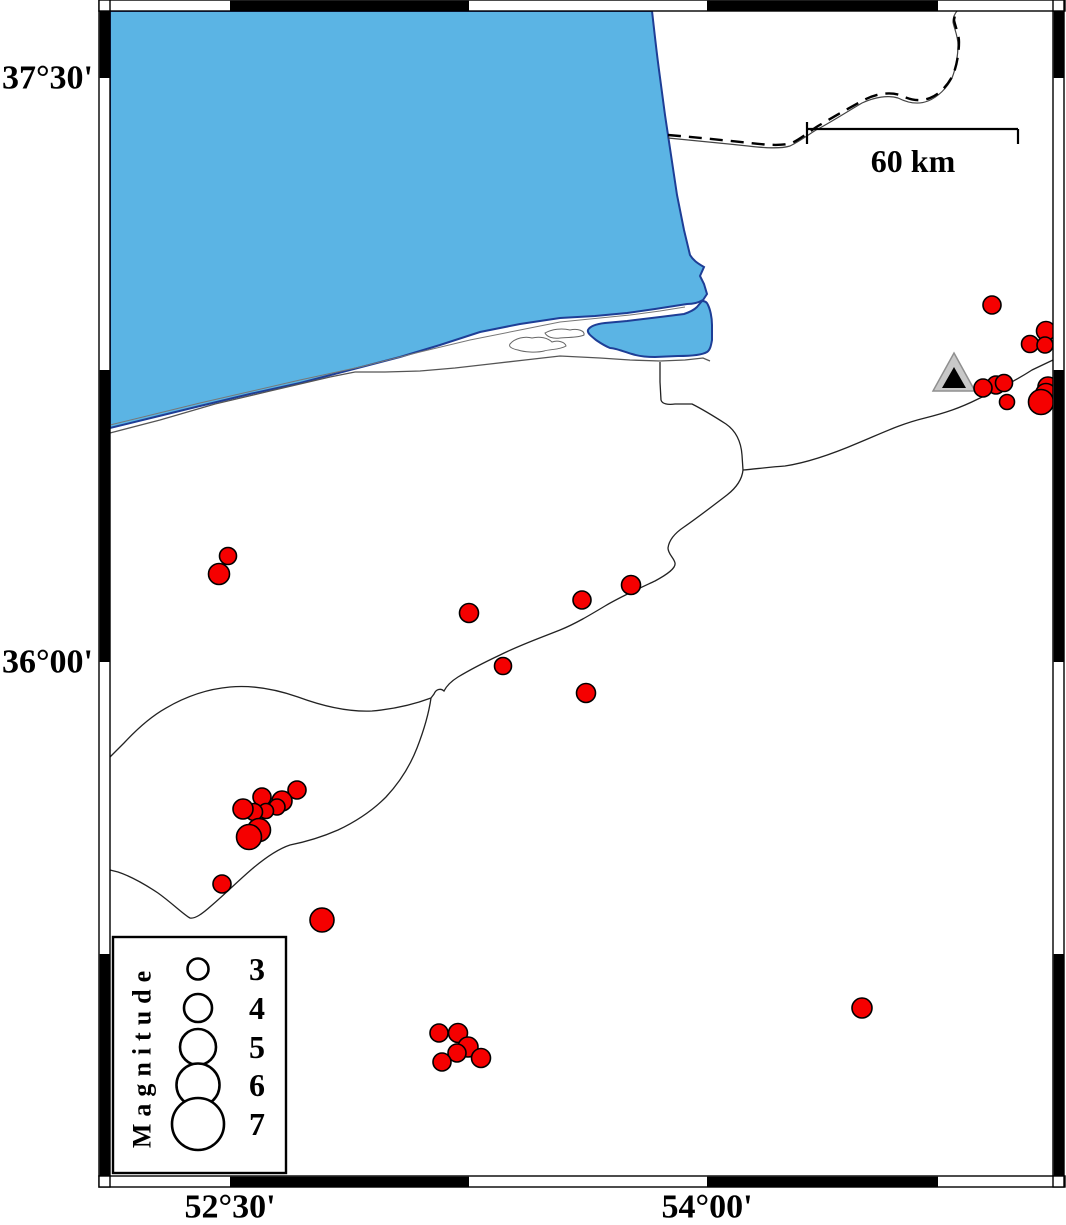 The width and height of the screenshot is (1066, 1225). Describe the element at coordinates (229, 1207) in the screenshot. I see `lon-label-left: 52°30'` at that location.